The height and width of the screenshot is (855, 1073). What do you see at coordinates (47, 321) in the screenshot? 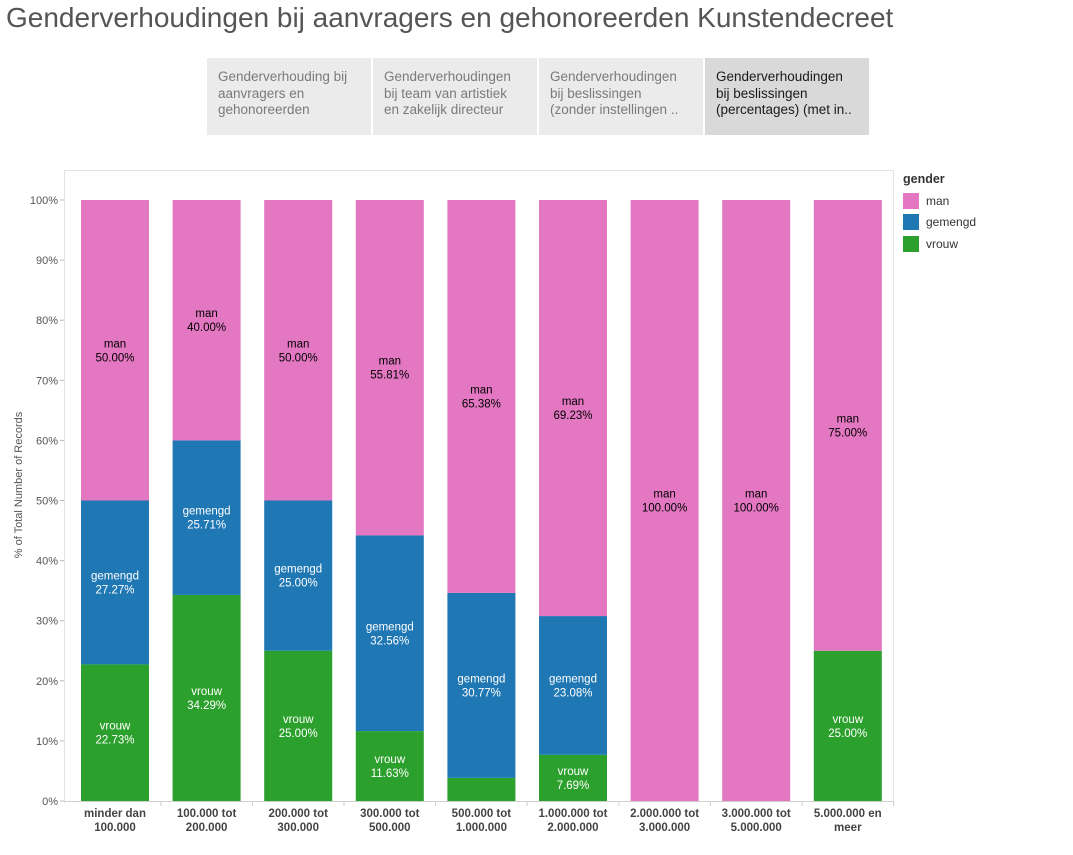
I see `y-tick-label: 80%` at bounding box center [47, 321].